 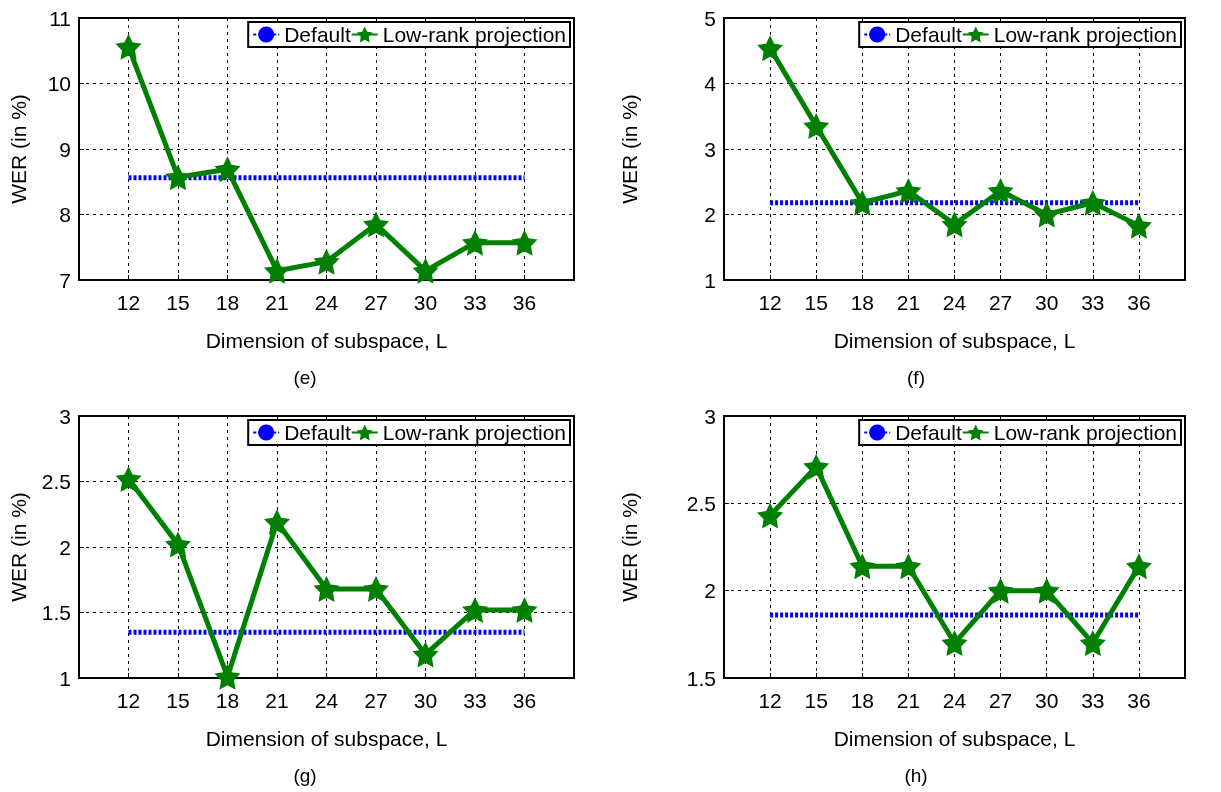 I want to click on y-tick-label: 11, so click(x=60, y=18).